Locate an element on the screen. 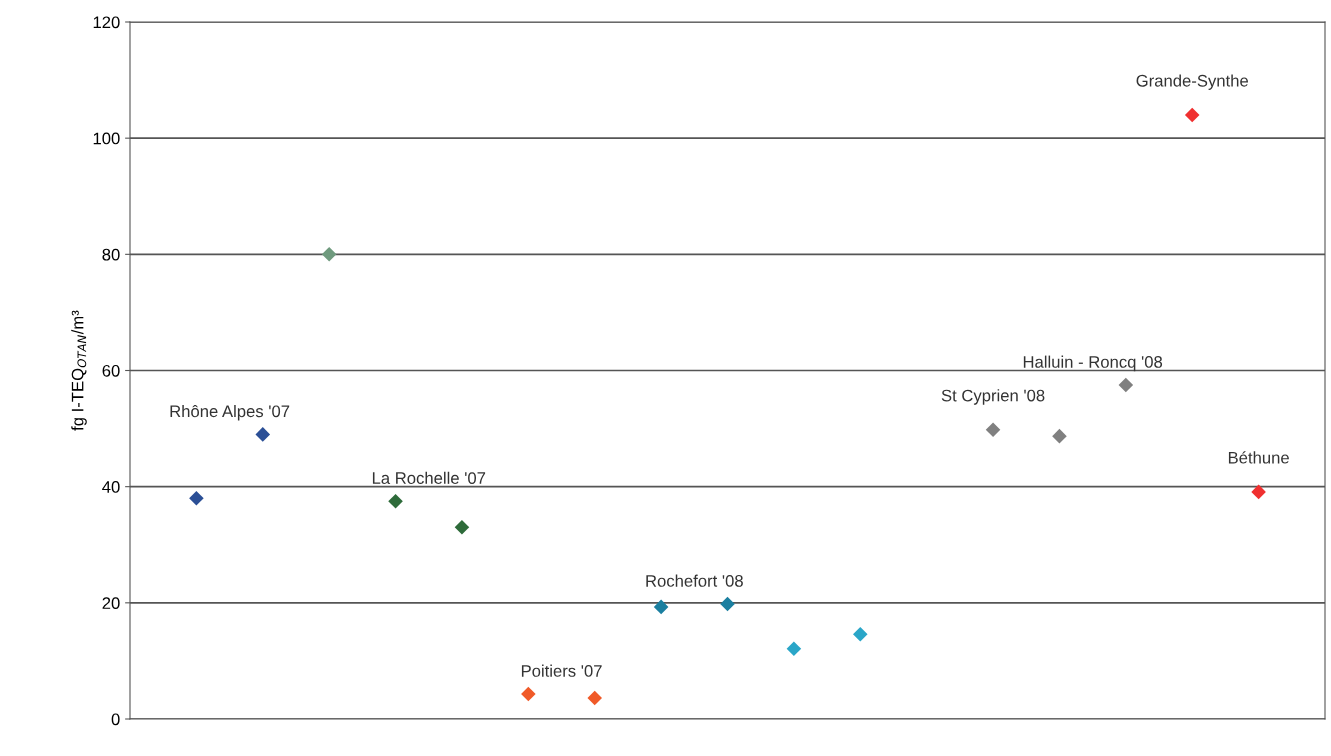  y-tick-label: 60 is located at coordinates (111, 370).